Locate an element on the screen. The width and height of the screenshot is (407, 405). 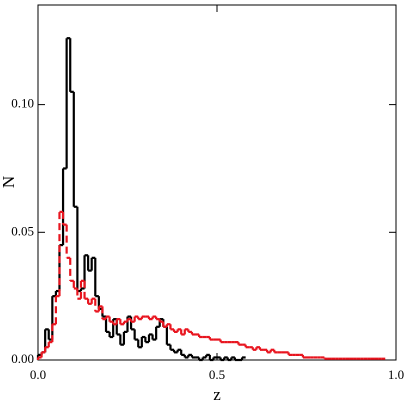
y-tick-label: 0.05 is located at coordinates (22, 230).